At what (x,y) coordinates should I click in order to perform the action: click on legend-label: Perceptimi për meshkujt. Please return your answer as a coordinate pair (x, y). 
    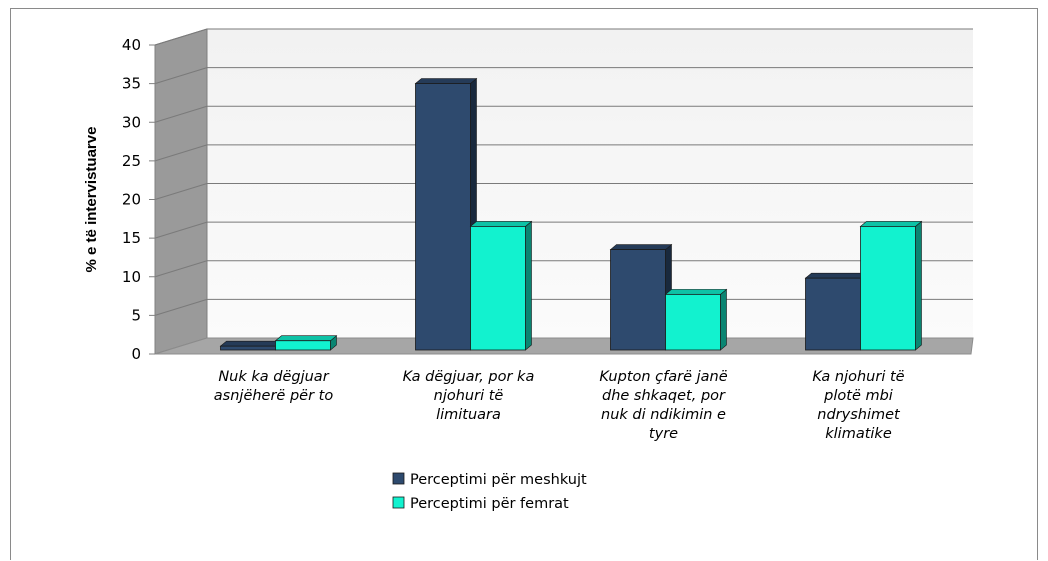
    Looking at the image, I should click on (498, 480).